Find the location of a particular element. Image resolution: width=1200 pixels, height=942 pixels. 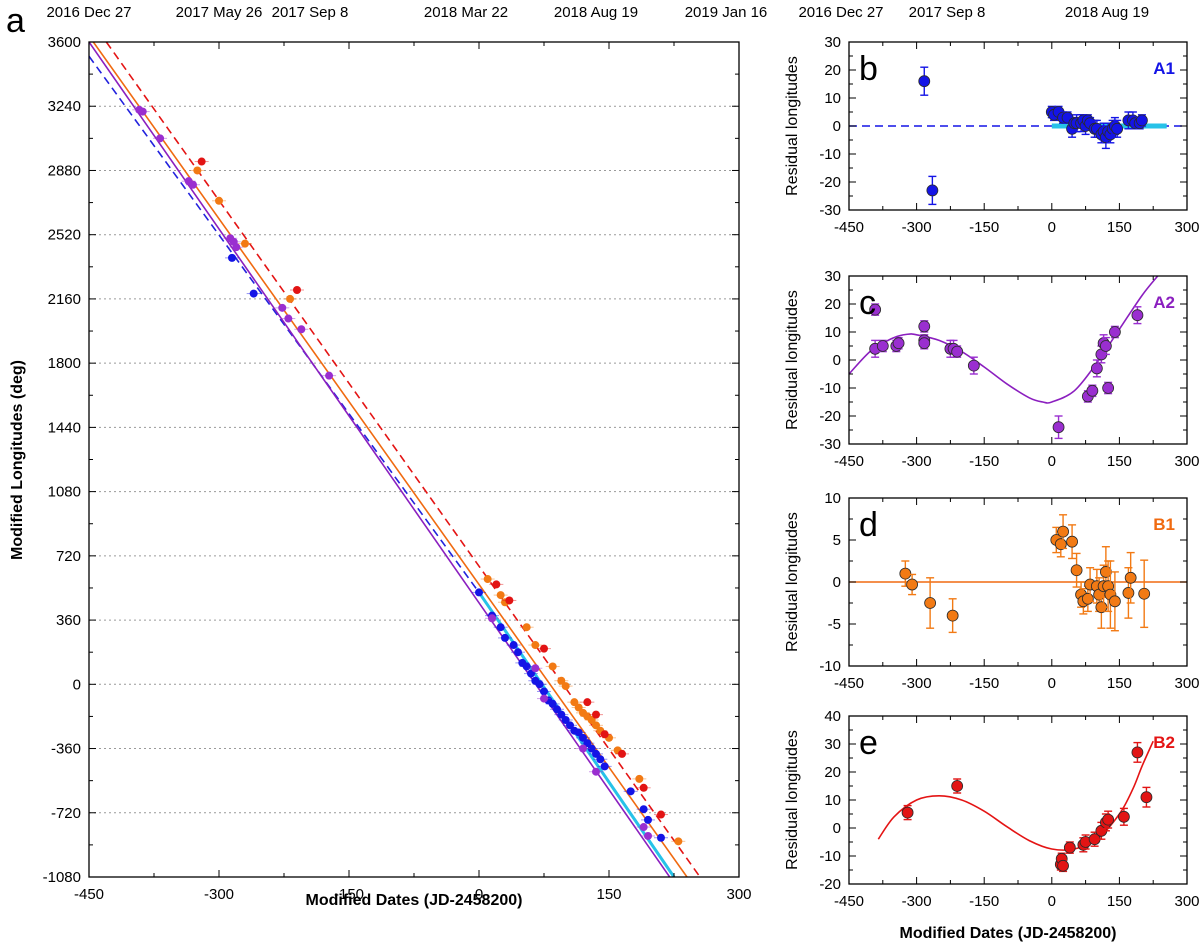

axes-frame-e is located at coordinates (1018, 800).